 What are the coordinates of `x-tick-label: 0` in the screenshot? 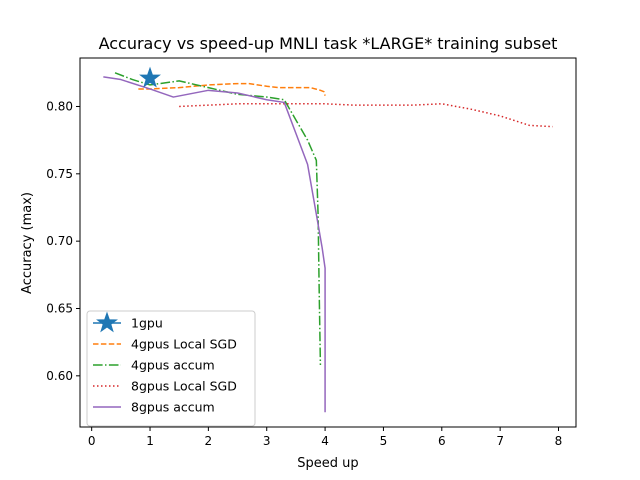 It's located at (92, 441).